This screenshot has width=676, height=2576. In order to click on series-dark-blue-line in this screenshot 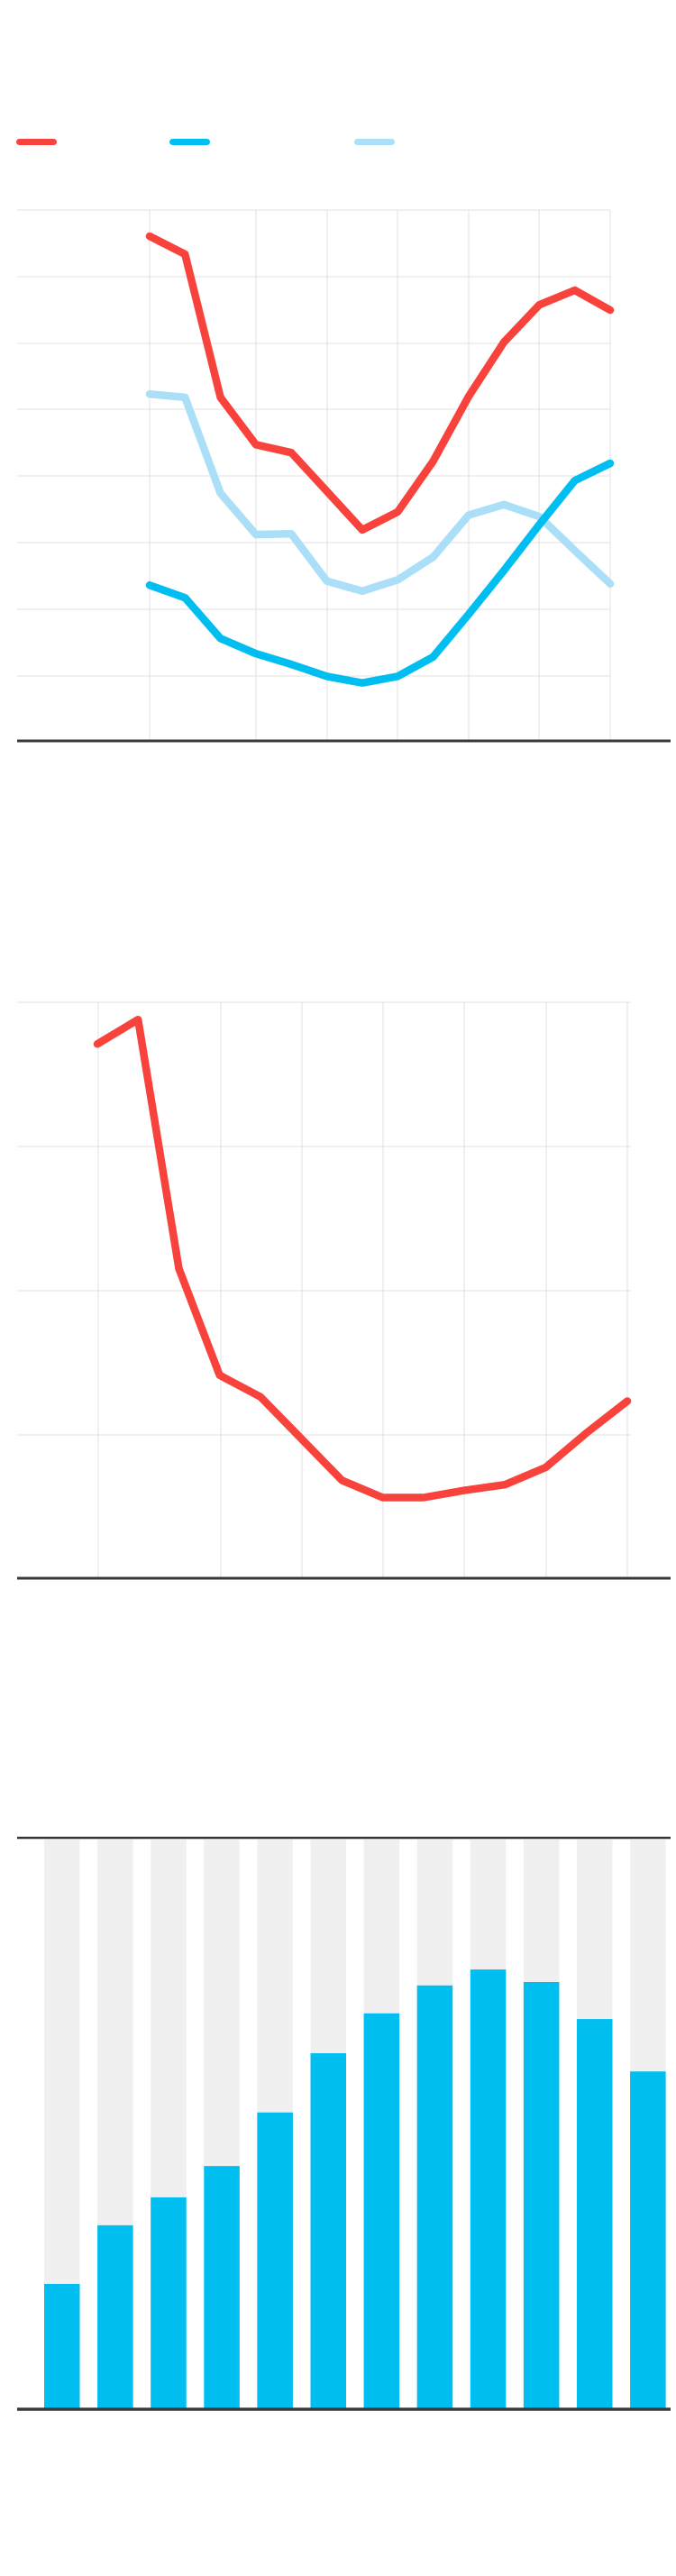, I will do `click(380, 573)`.